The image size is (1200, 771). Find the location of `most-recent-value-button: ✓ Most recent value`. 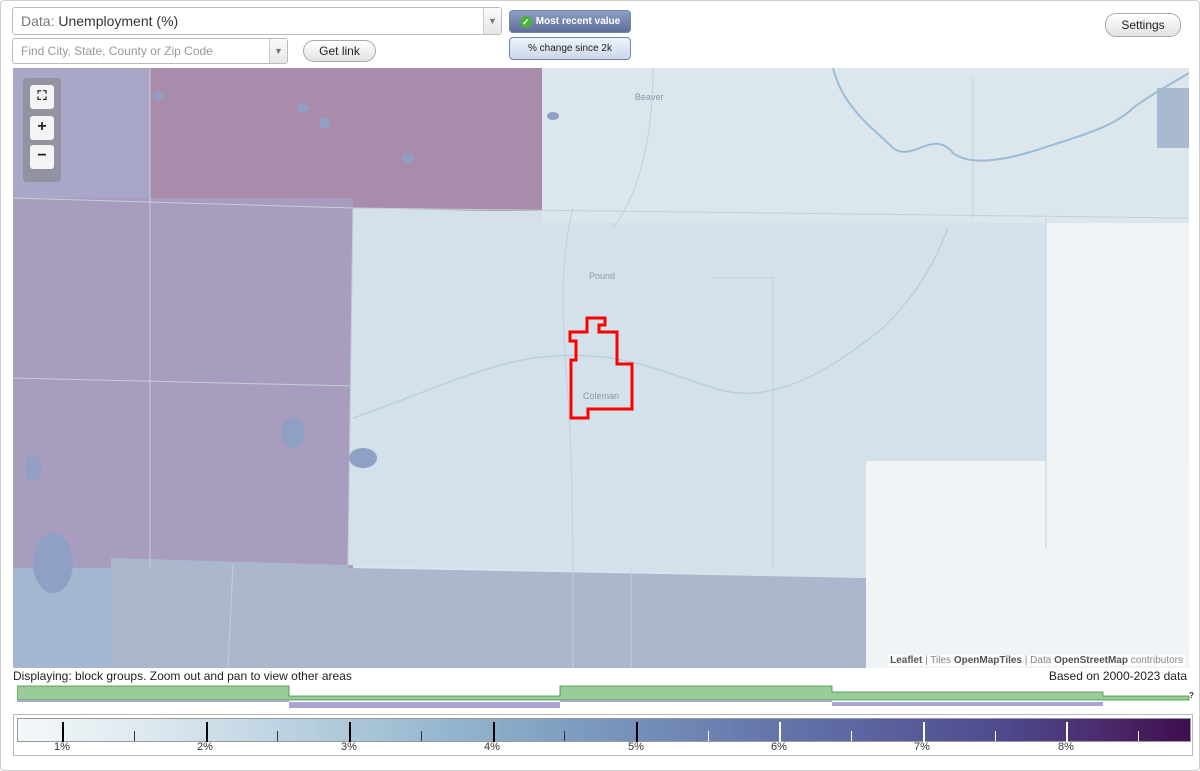

most-recent-value-button: ✓ Most recent value is located at coordinates (570, 21).